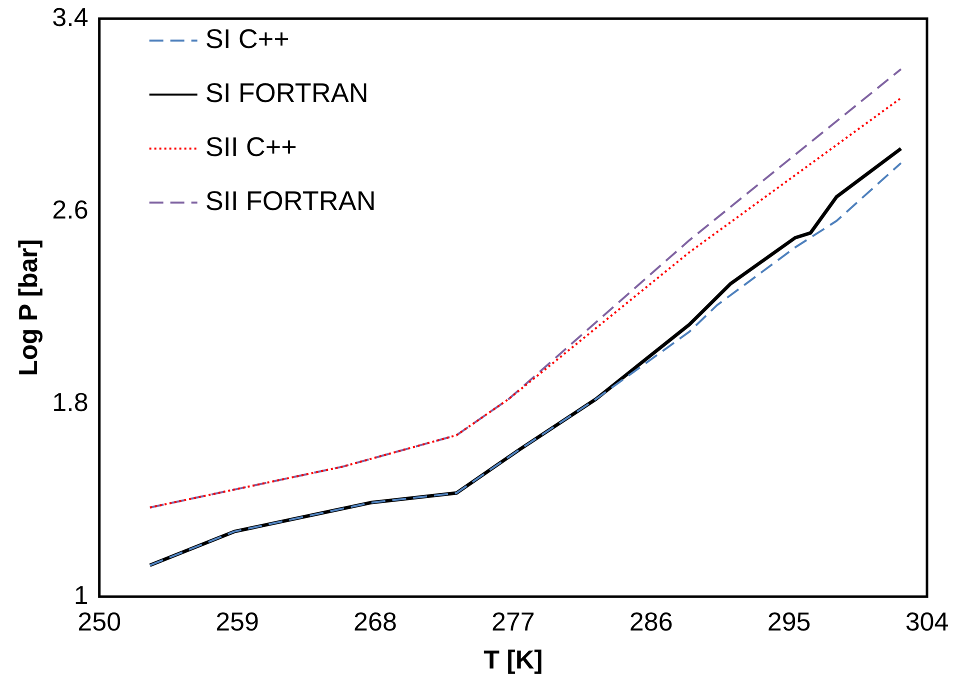 This screenshot has width=957, height=686. What do you see at coordinates (70, 17) in the screenshot?
I see `y-tick-label: 3.4` at bounding box center [70, 17].